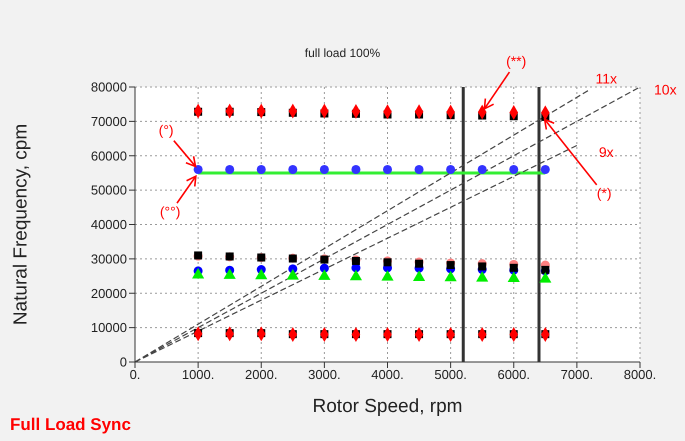  What do you see at coordinates (198, 374) in the screenshot?
I see `x-tick-label: 1000.` at bounding box center [198, 374].